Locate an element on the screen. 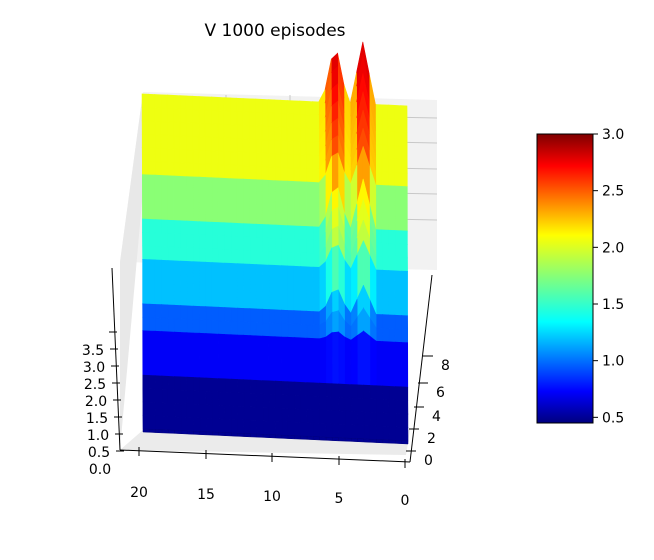 This screenshot has width=654, height=560. chart-title: V 1000 episodes is located at coordinates (274, 31).